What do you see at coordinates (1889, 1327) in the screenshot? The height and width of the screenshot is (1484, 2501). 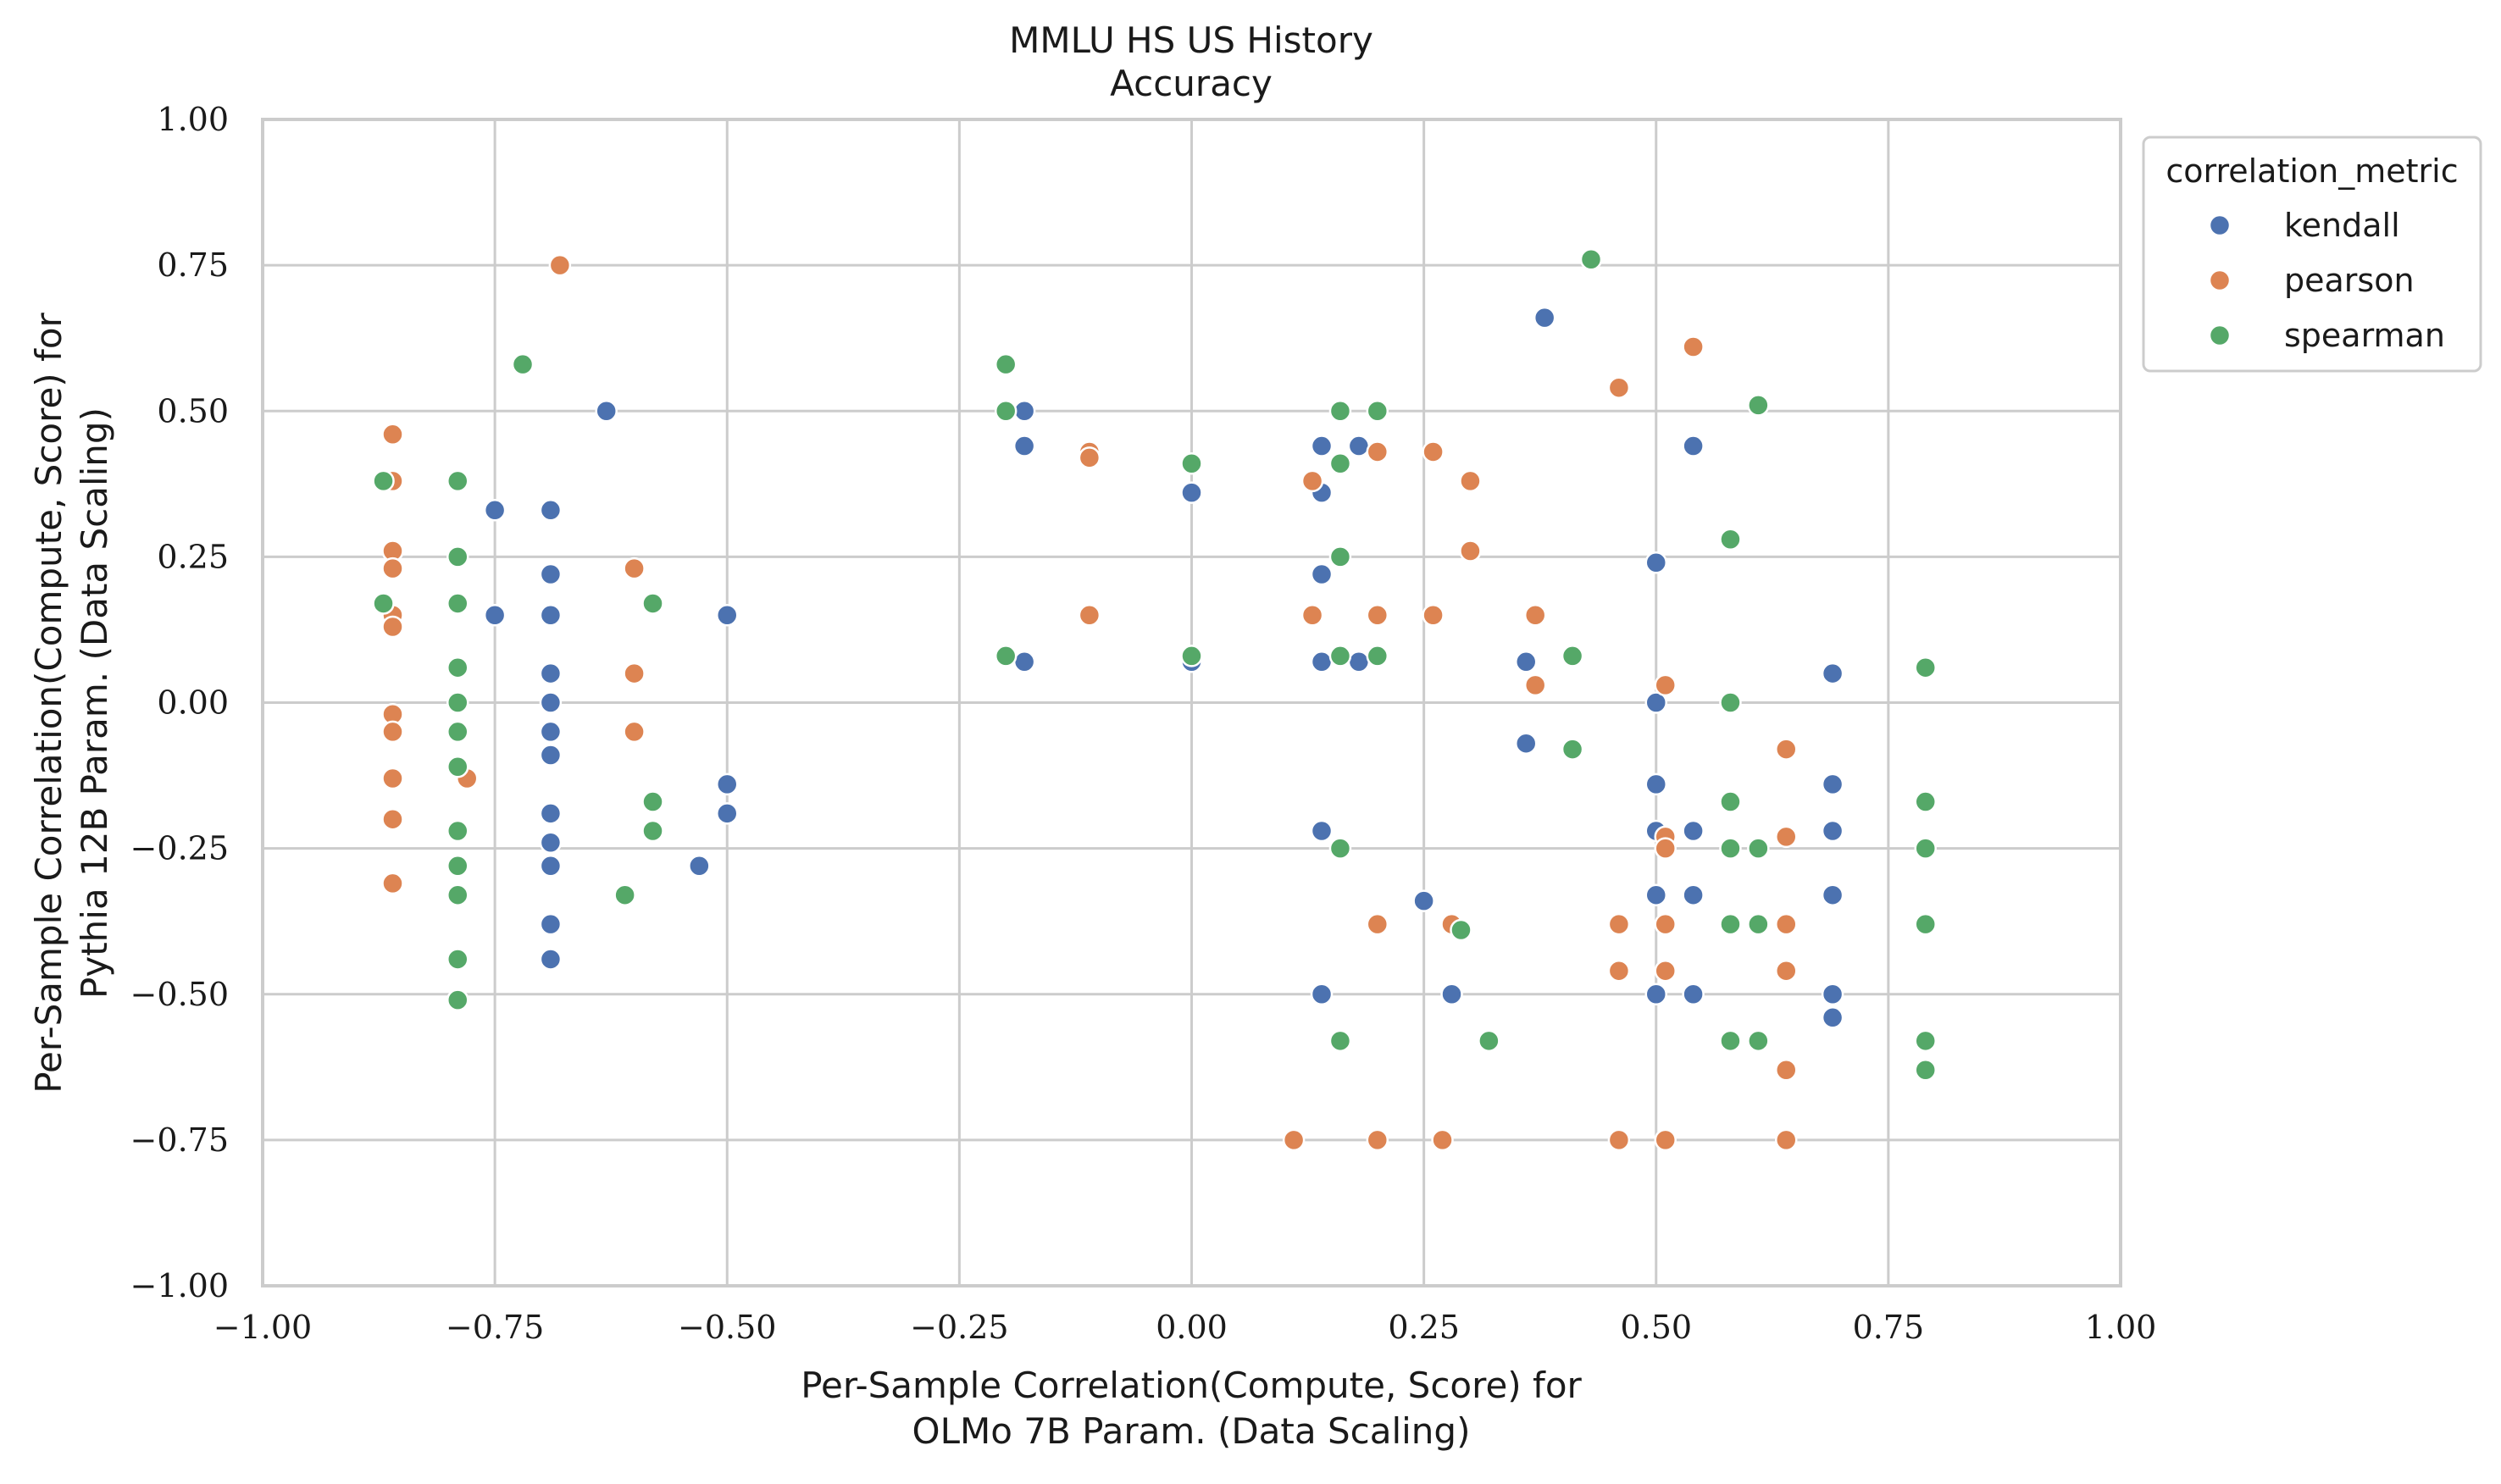 I see `x-tick-label: 0.75` at bounding box center [1889, 1327].